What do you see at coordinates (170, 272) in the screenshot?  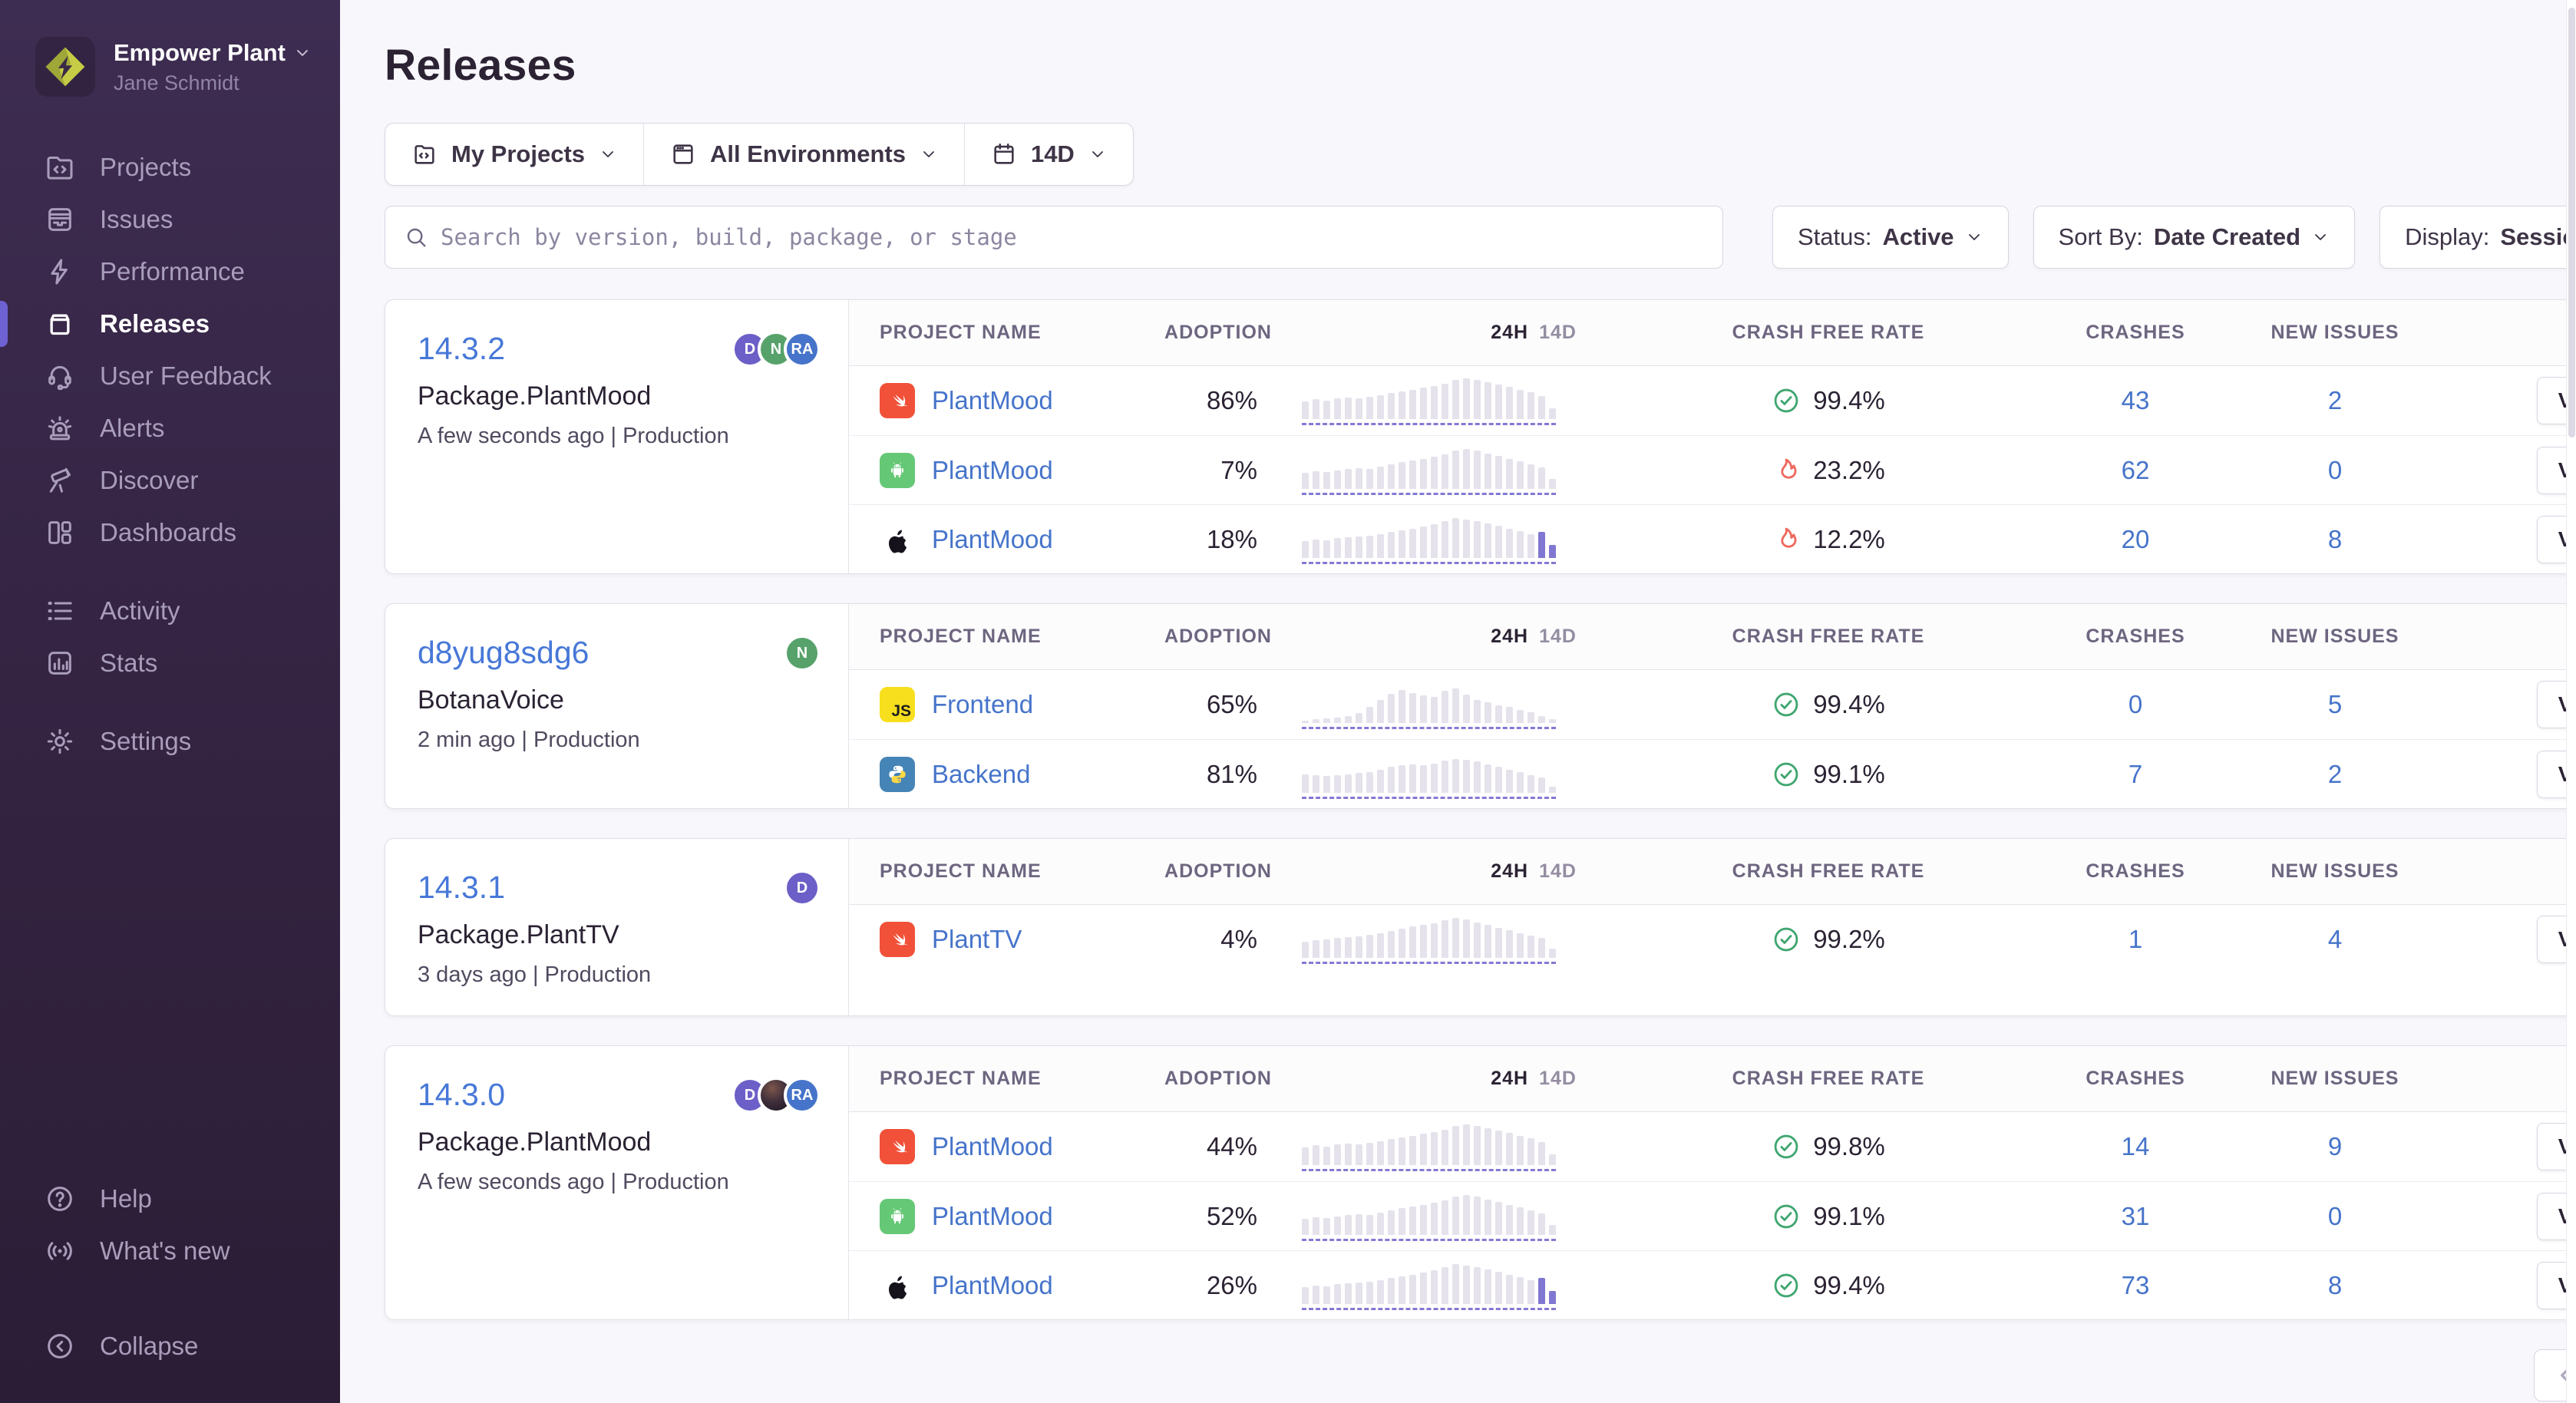 I see `sidebar-item-performance: Performance` at bounding box center [170, 272].